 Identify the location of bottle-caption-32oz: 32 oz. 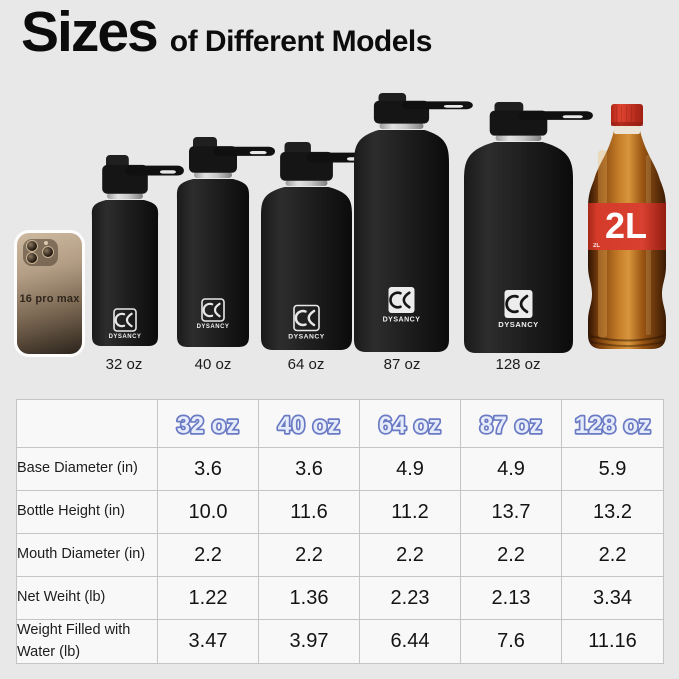
(124, 364).